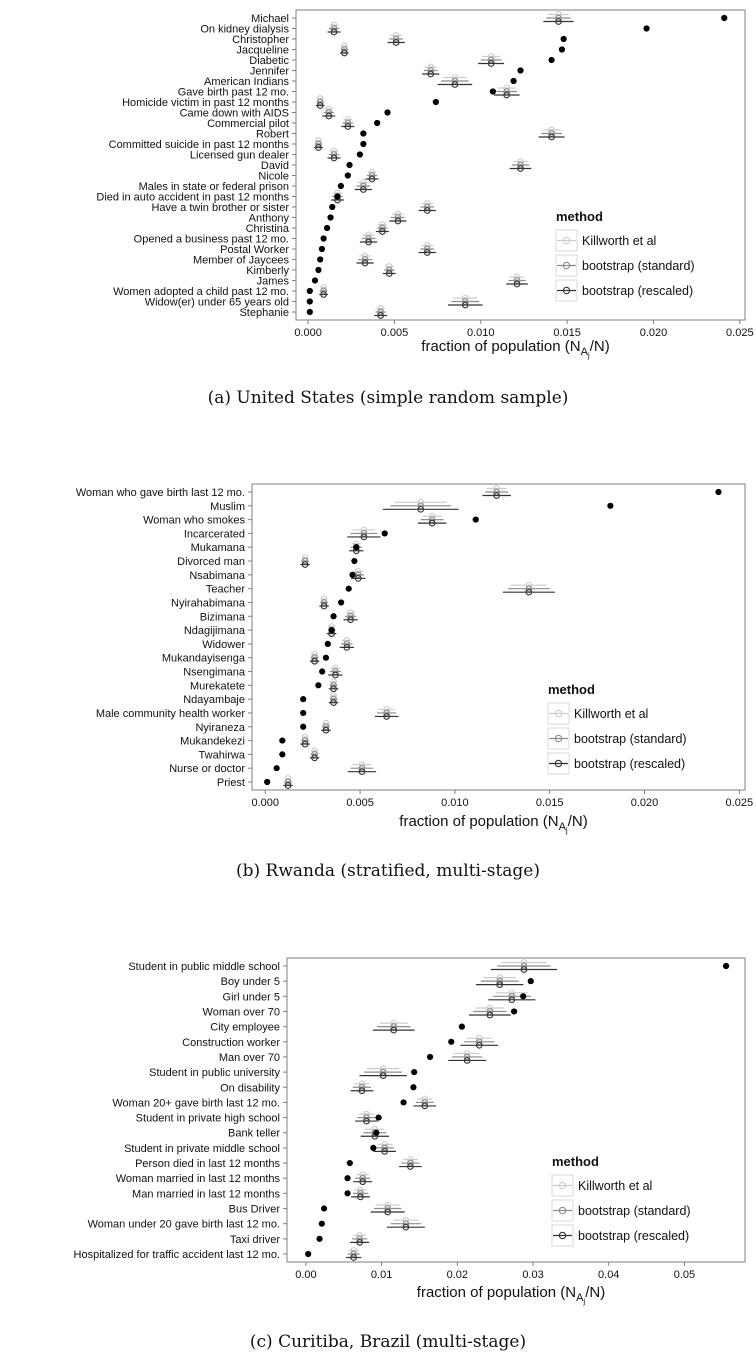  Describe the element at coordinates (396, 165) in the screenshot. I see `data-row: David` at that location.